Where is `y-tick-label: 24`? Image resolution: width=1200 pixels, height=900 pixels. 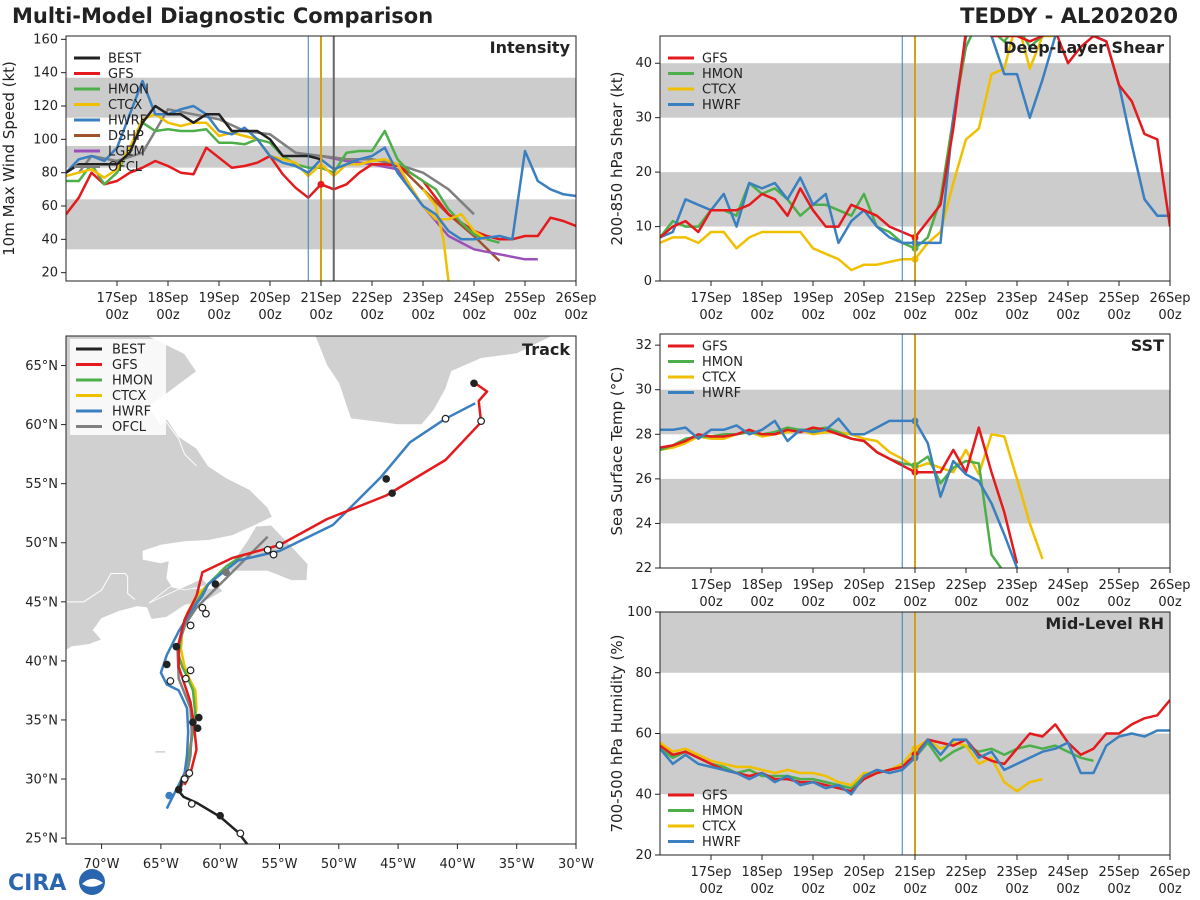
y-tick-label: 24 is located at coordinates (643, 523).